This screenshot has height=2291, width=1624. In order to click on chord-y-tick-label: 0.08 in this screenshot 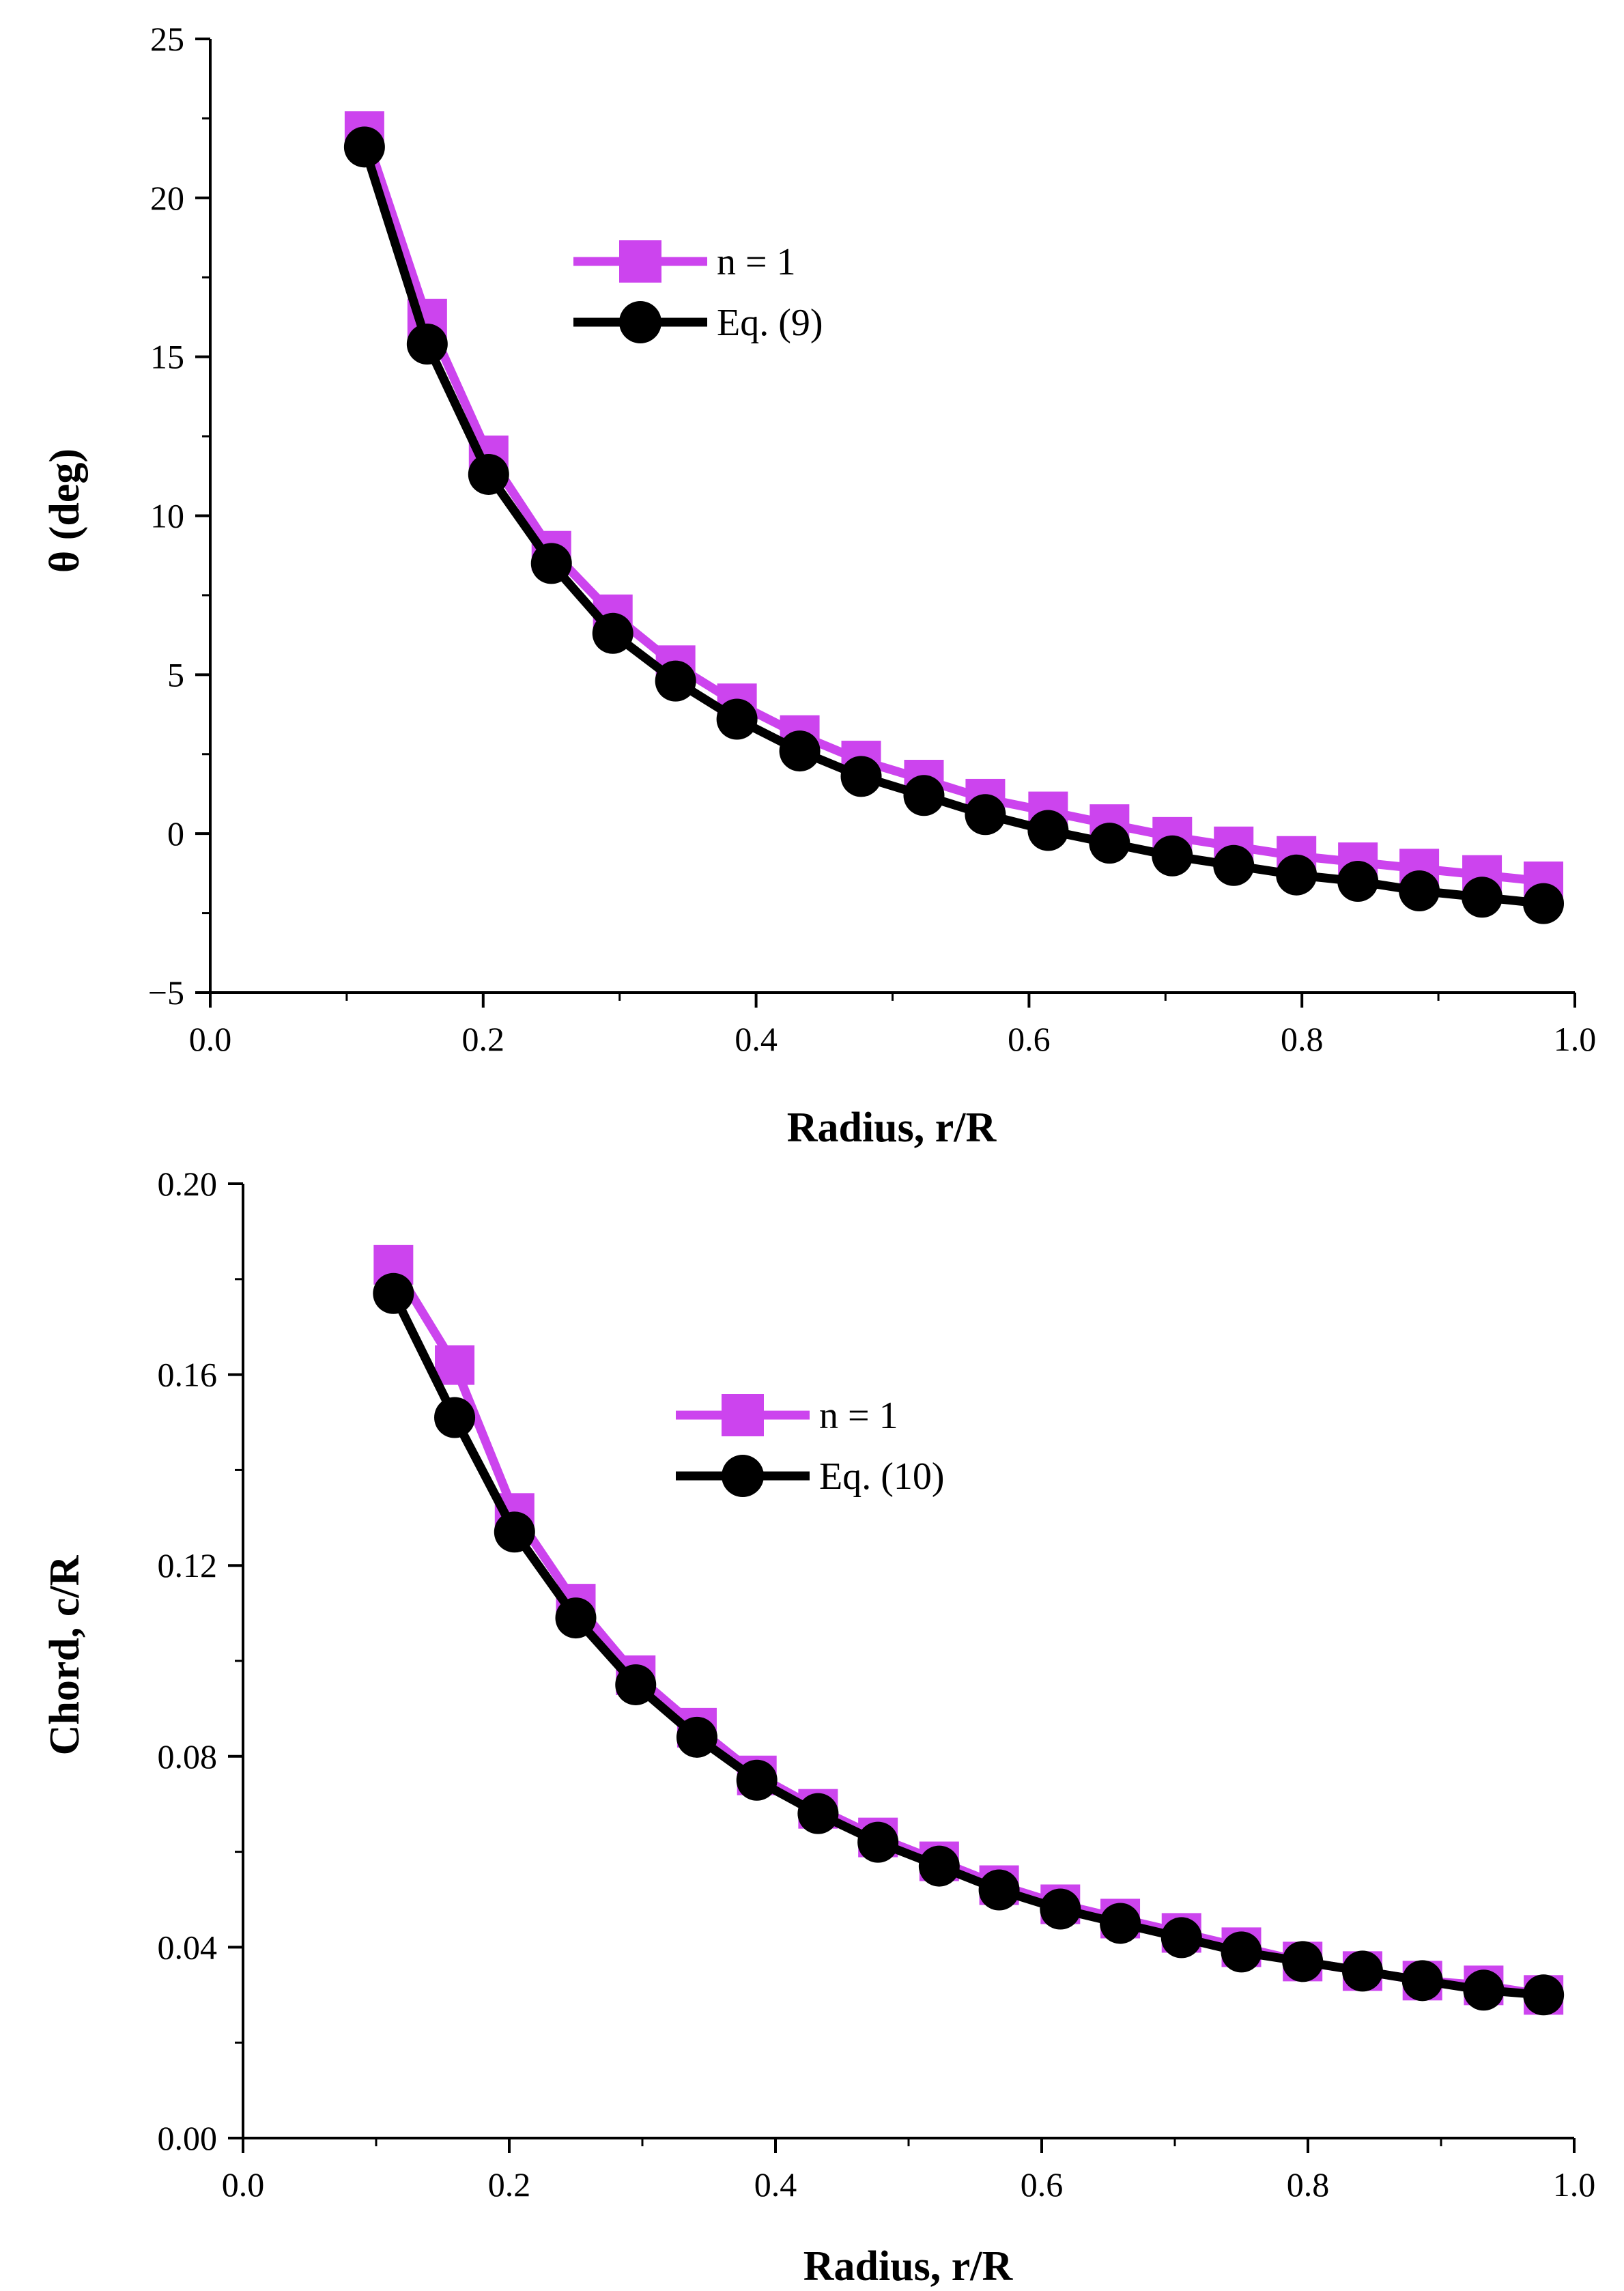, I will do `click(188, 1756)`.